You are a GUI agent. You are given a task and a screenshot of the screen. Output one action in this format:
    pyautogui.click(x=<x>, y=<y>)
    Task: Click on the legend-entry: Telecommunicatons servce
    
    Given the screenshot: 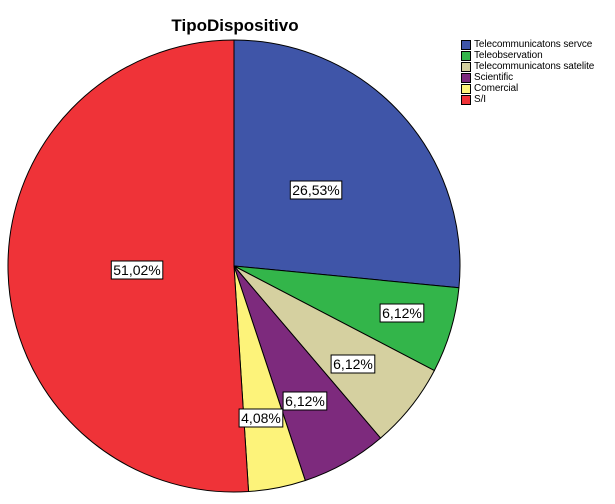 What is the action you would take?
    pyautogui.click(x=527, y=44)
    